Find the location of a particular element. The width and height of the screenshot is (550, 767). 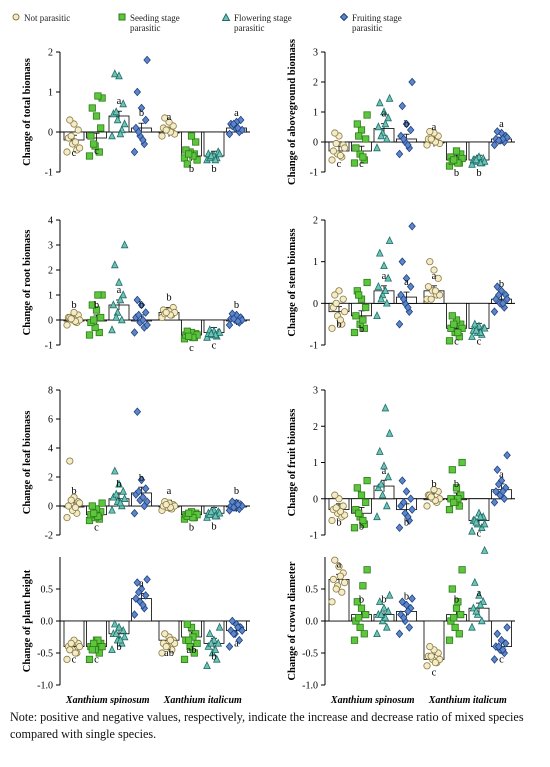

y-axis-label: Change of crown diameter is located at coordinates (292, 620).